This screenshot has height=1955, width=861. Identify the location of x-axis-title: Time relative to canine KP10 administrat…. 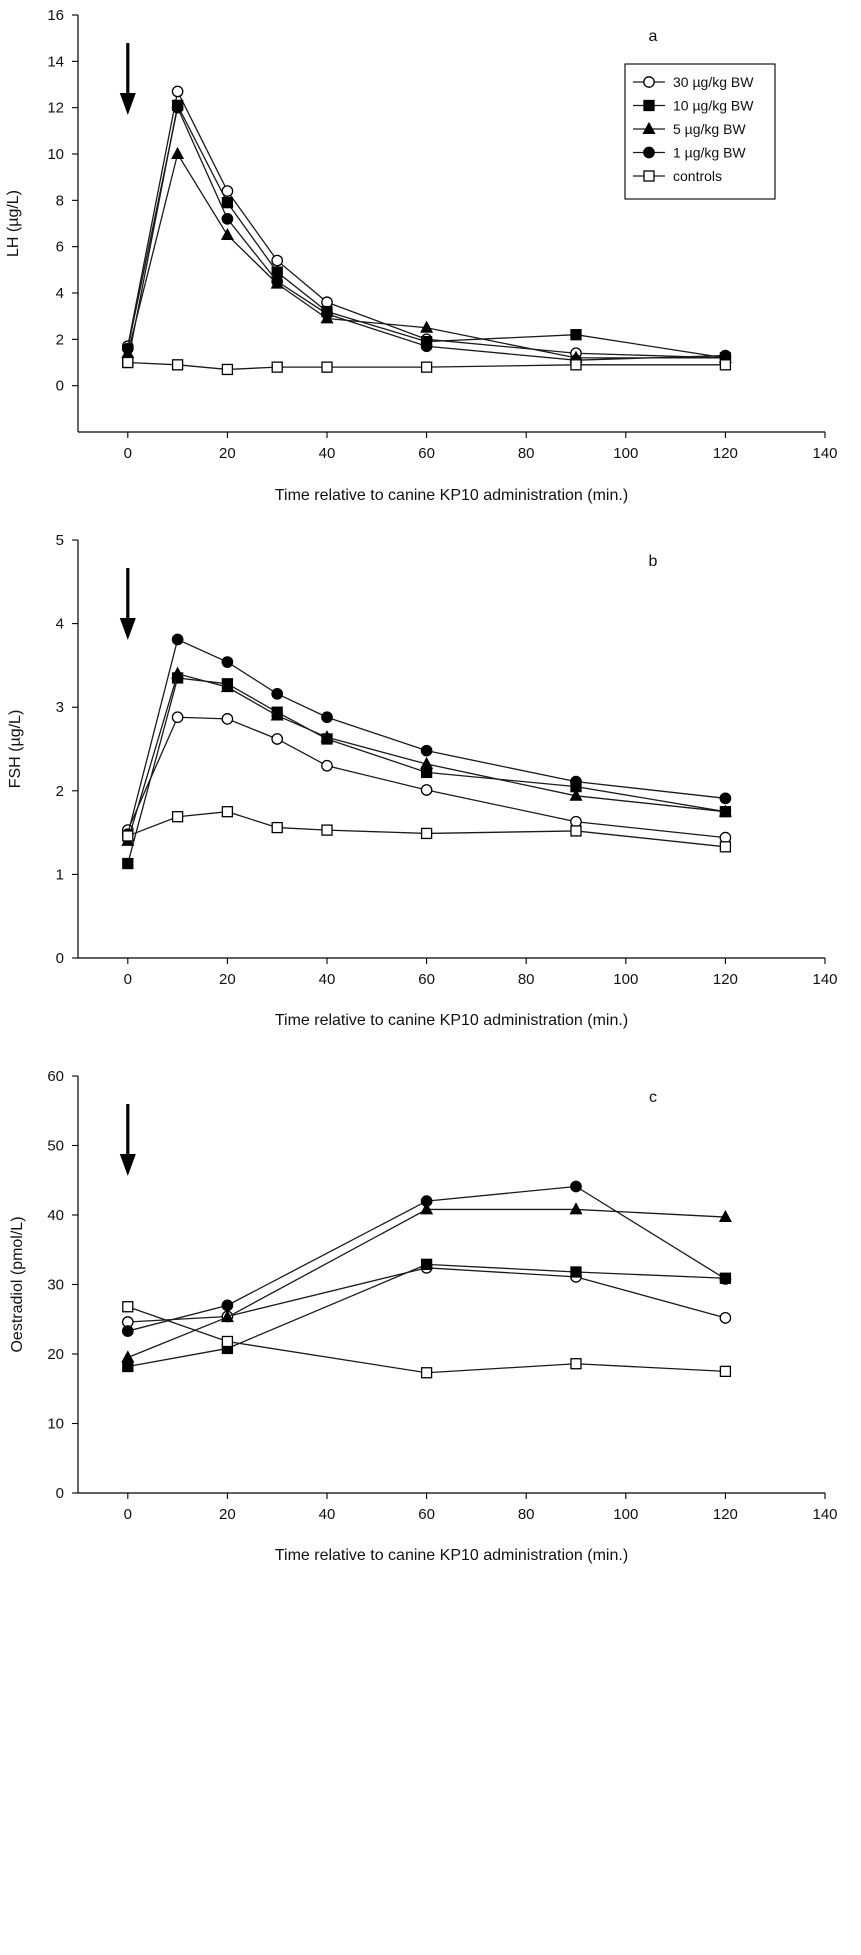
(451, 495).